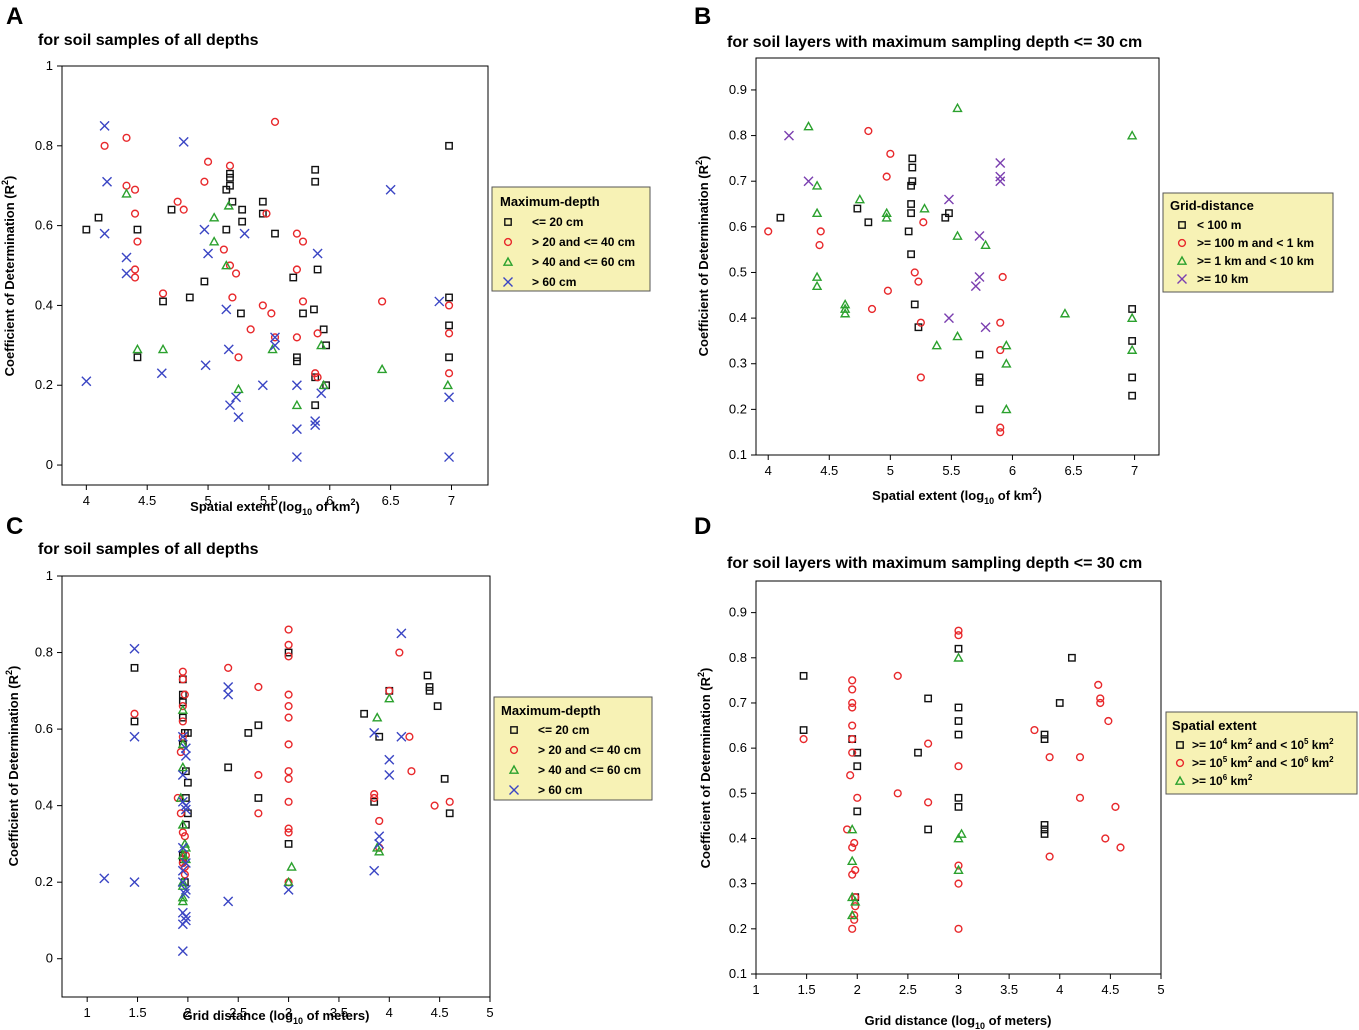  What do you see at coordinates (957, 256) in the screenshot?
I see `plot-frame-b` at bounding box center [957, 256].